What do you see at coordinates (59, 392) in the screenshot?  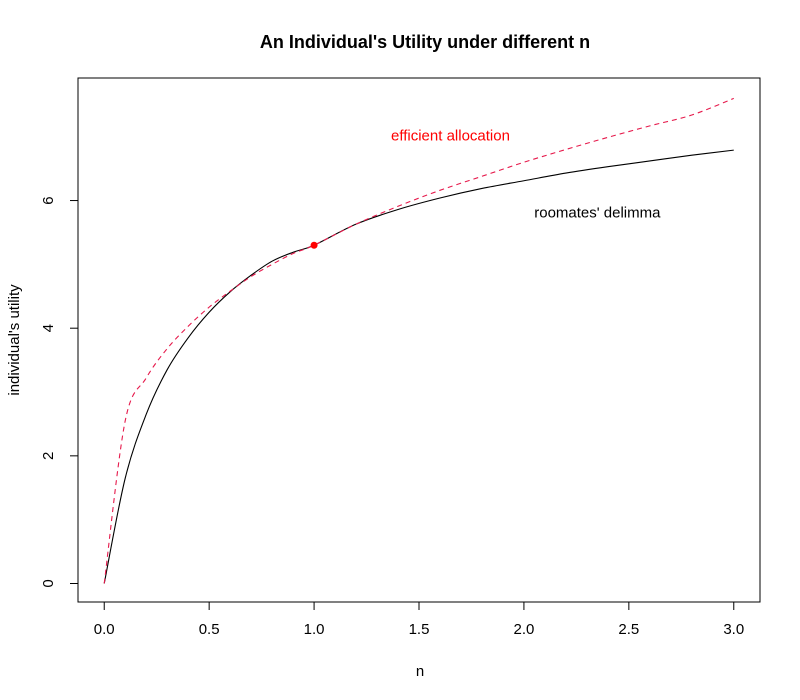 I see `y-axis: 0 2 4 6` at bounding box center [59, 392].